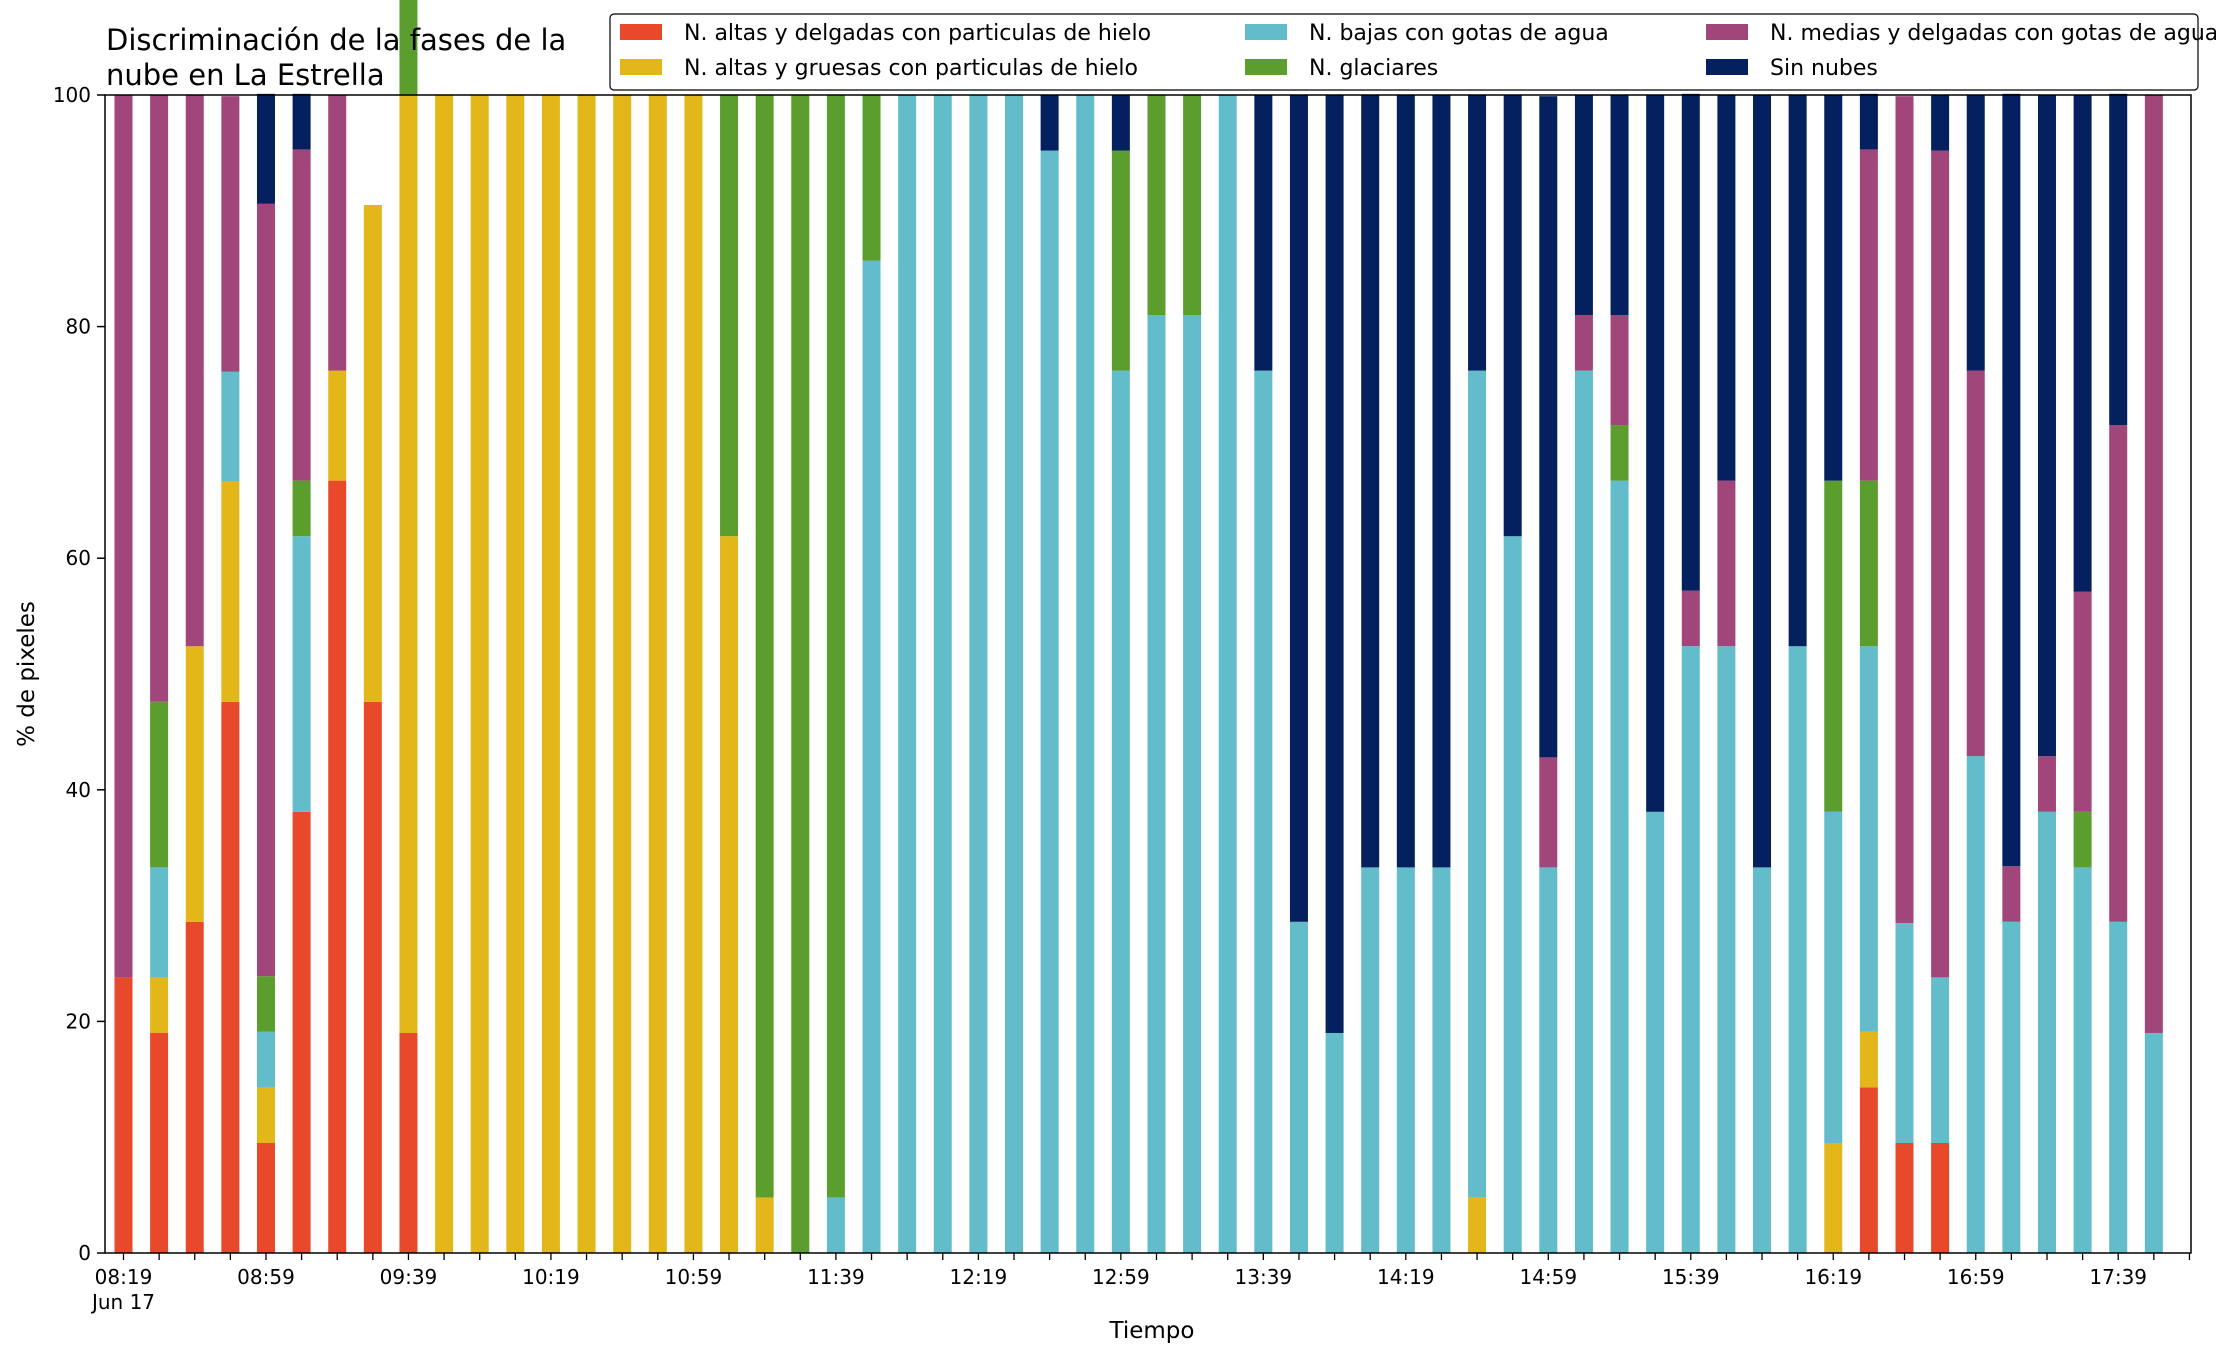  What do you see at coordinates (1691, 1277) in the screenshot?
I see `x-tick-label: 15:39` at bounding box center [1691, 1277].